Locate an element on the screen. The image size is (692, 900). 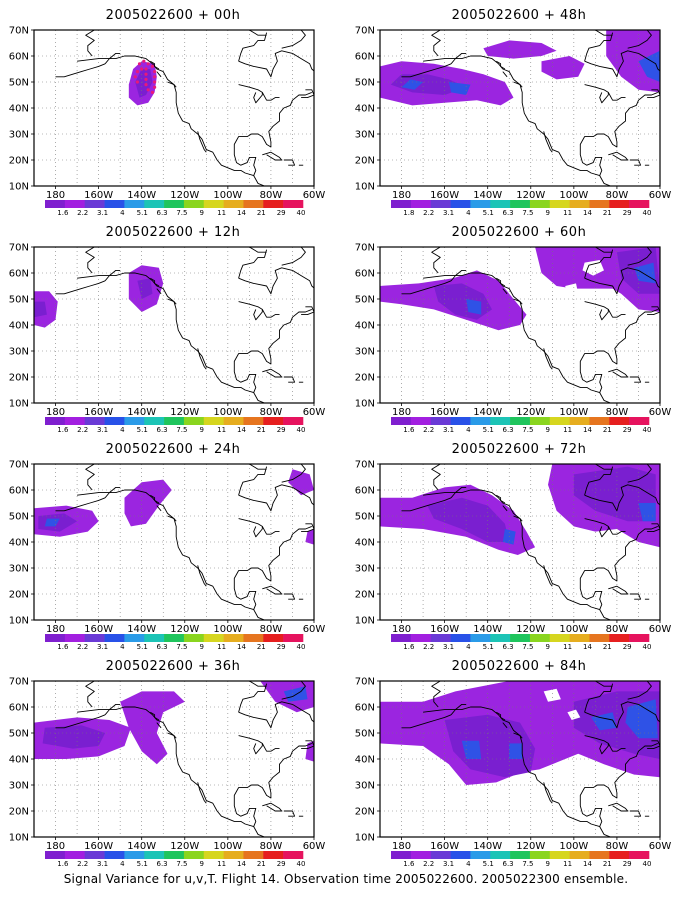
y-tick-label: 10N is located at coordinates (365, 187).